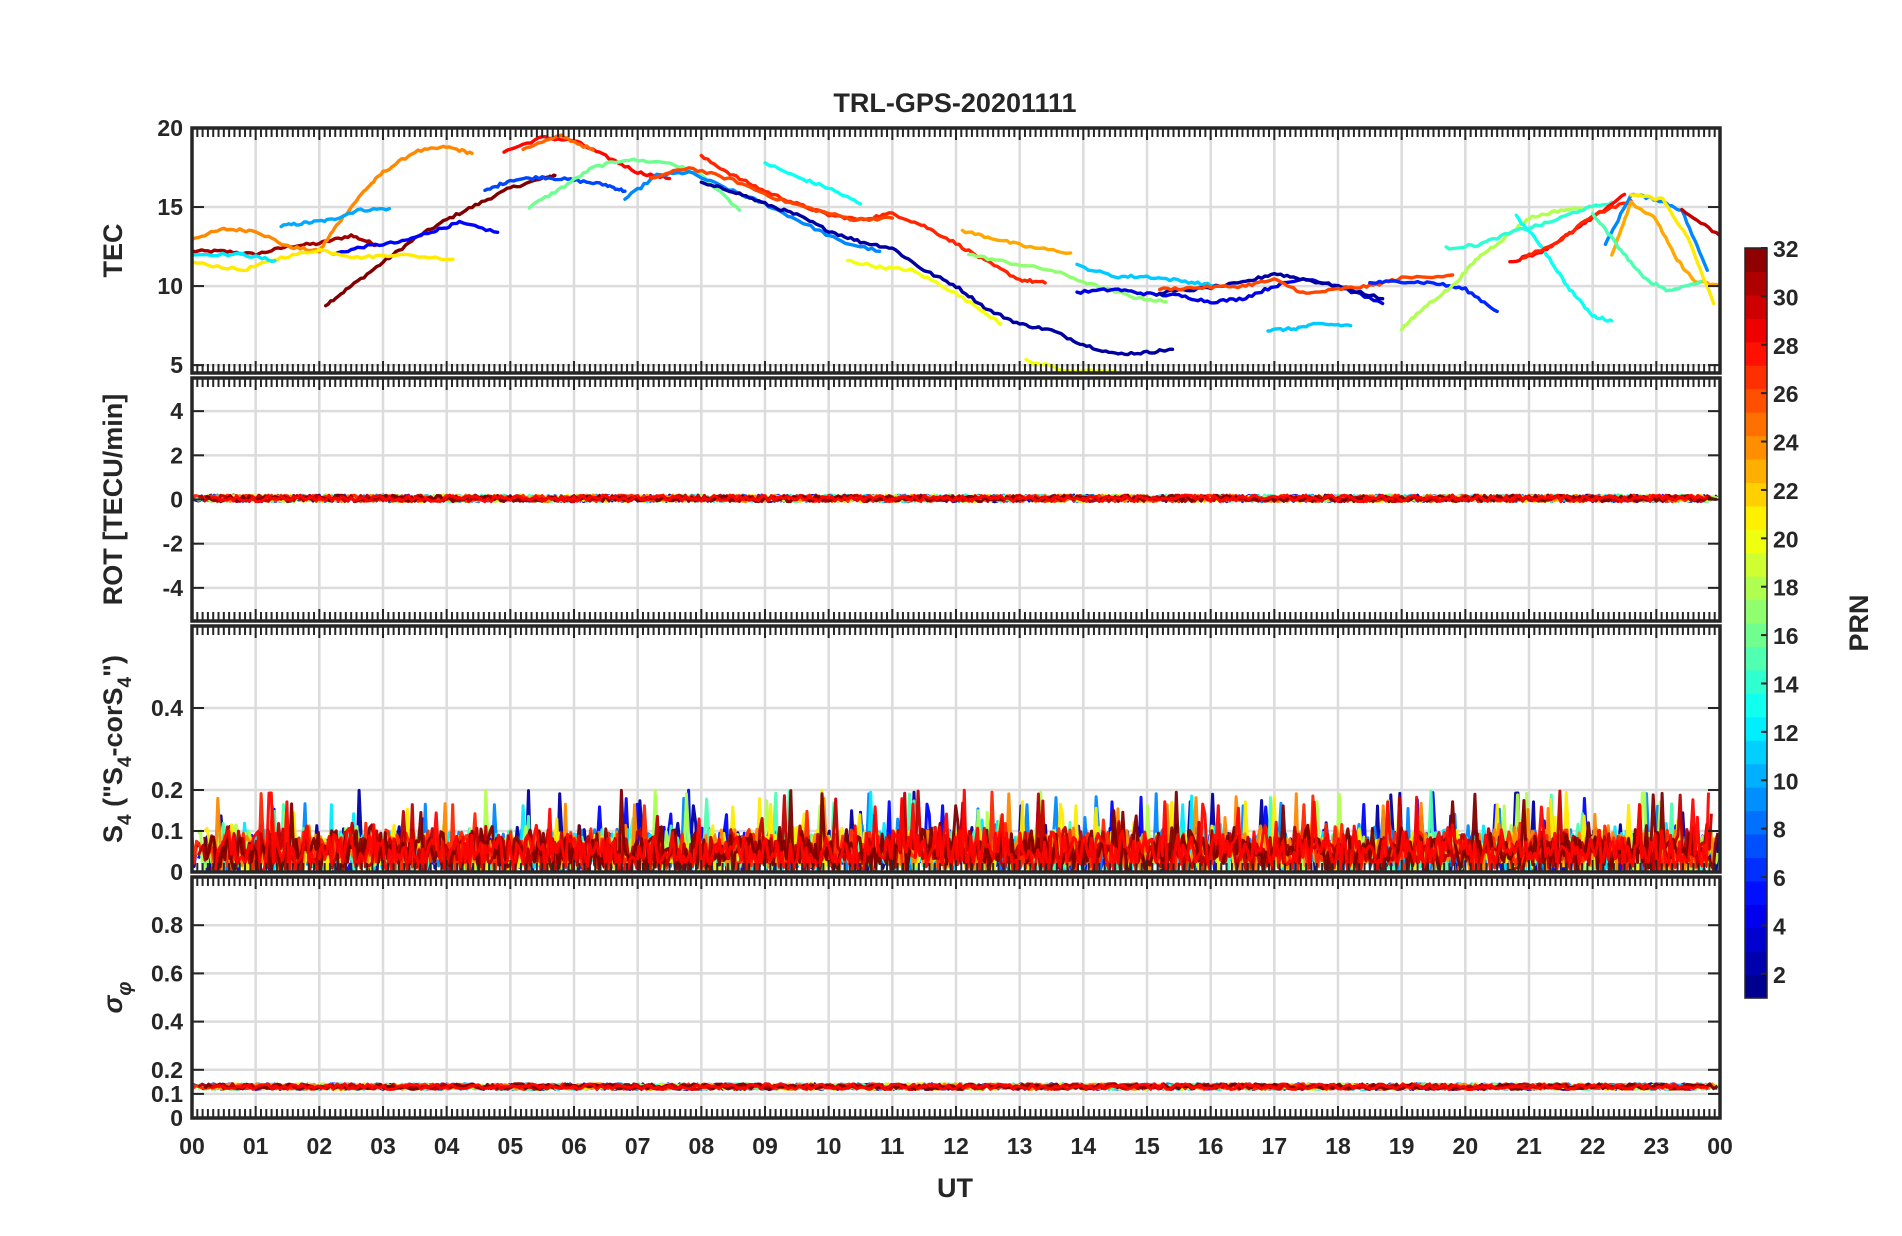  Describe the element at coordinates (256, 1146) in the screenshot. I see `x-tick-label: 01` at that location.